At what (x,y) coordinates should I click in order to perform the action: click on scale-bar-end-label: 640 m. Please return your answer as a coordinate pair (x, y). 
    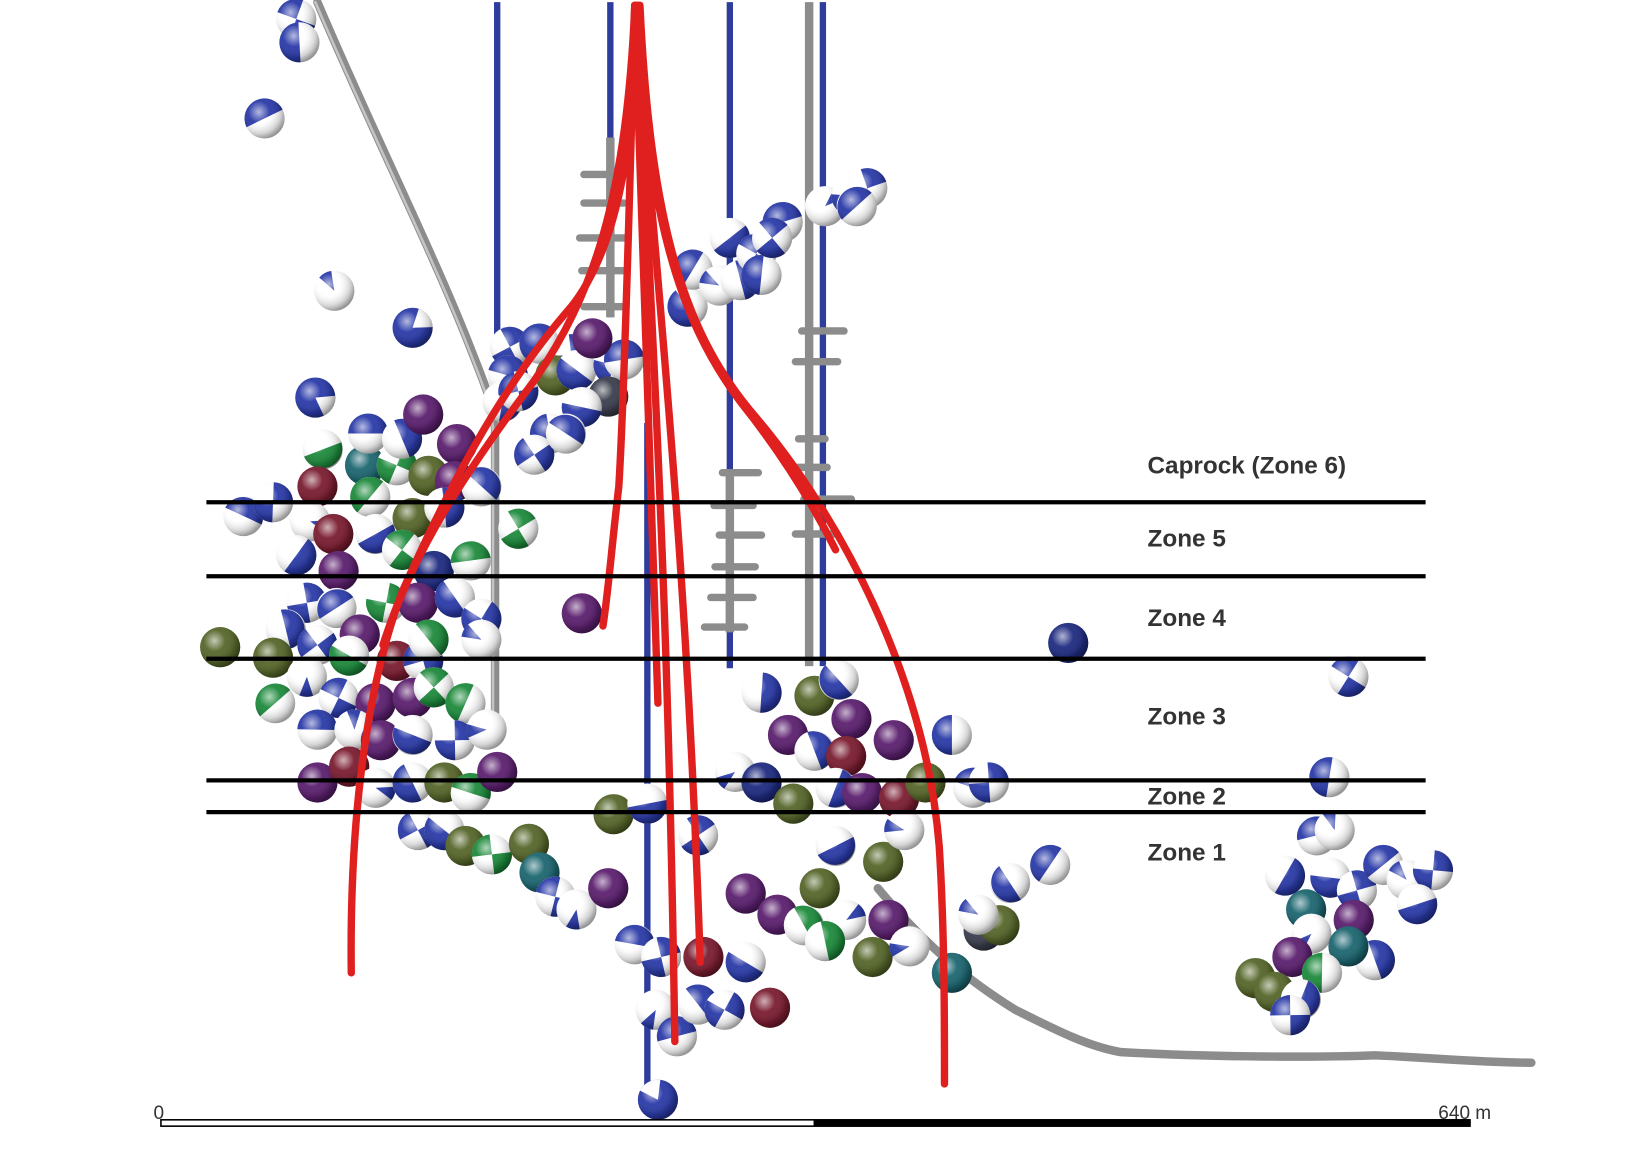
    Looking at the image, I should click on (1464, 1113).